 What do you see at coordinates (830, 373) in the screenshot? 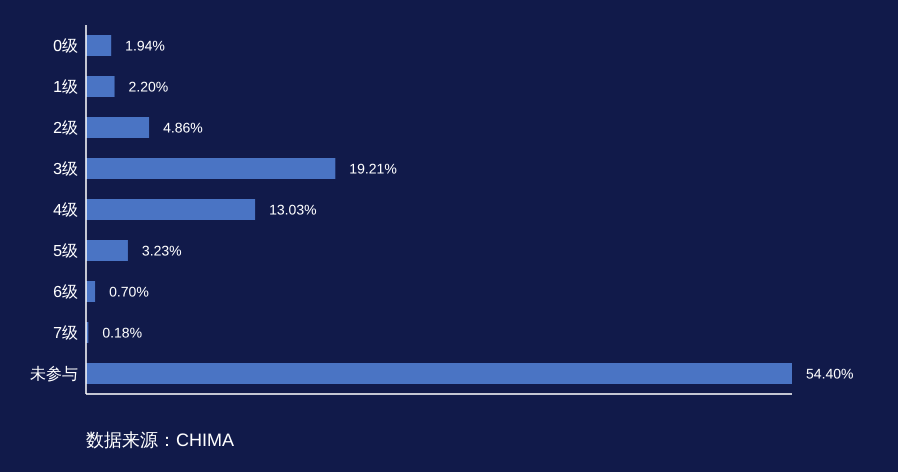
I see `data-label: 54.40%` at bounding box center [830, 373].